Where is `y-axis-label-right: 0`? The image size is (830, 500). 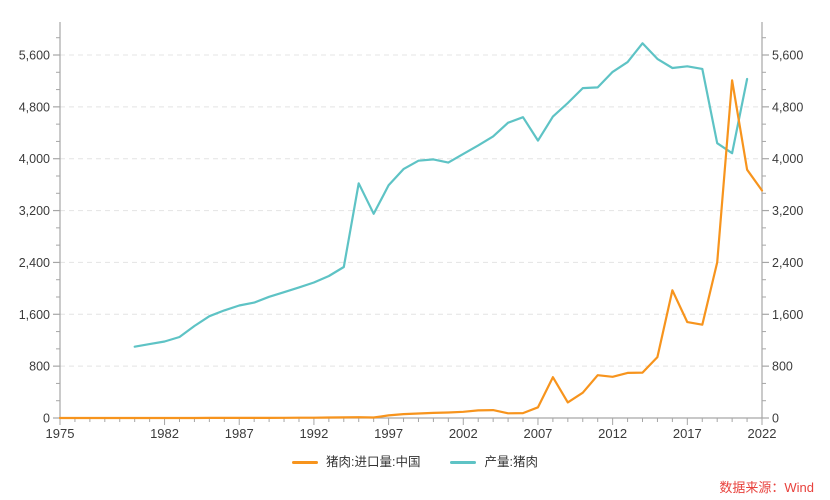 y-axis-label-right: 0 is located at coordinates (775, 419).